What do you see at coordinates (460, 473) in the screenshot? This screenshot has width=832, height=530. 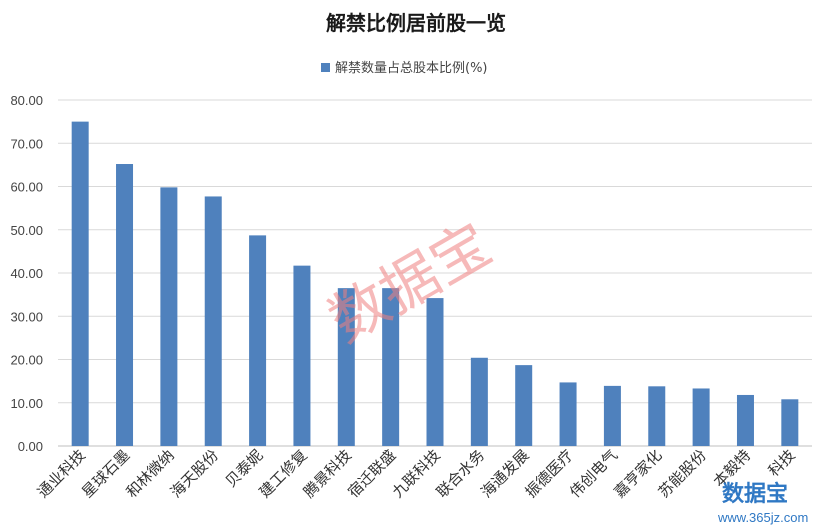 I see `x-tick-label: 联合水务` at bounding box center [460, 473].